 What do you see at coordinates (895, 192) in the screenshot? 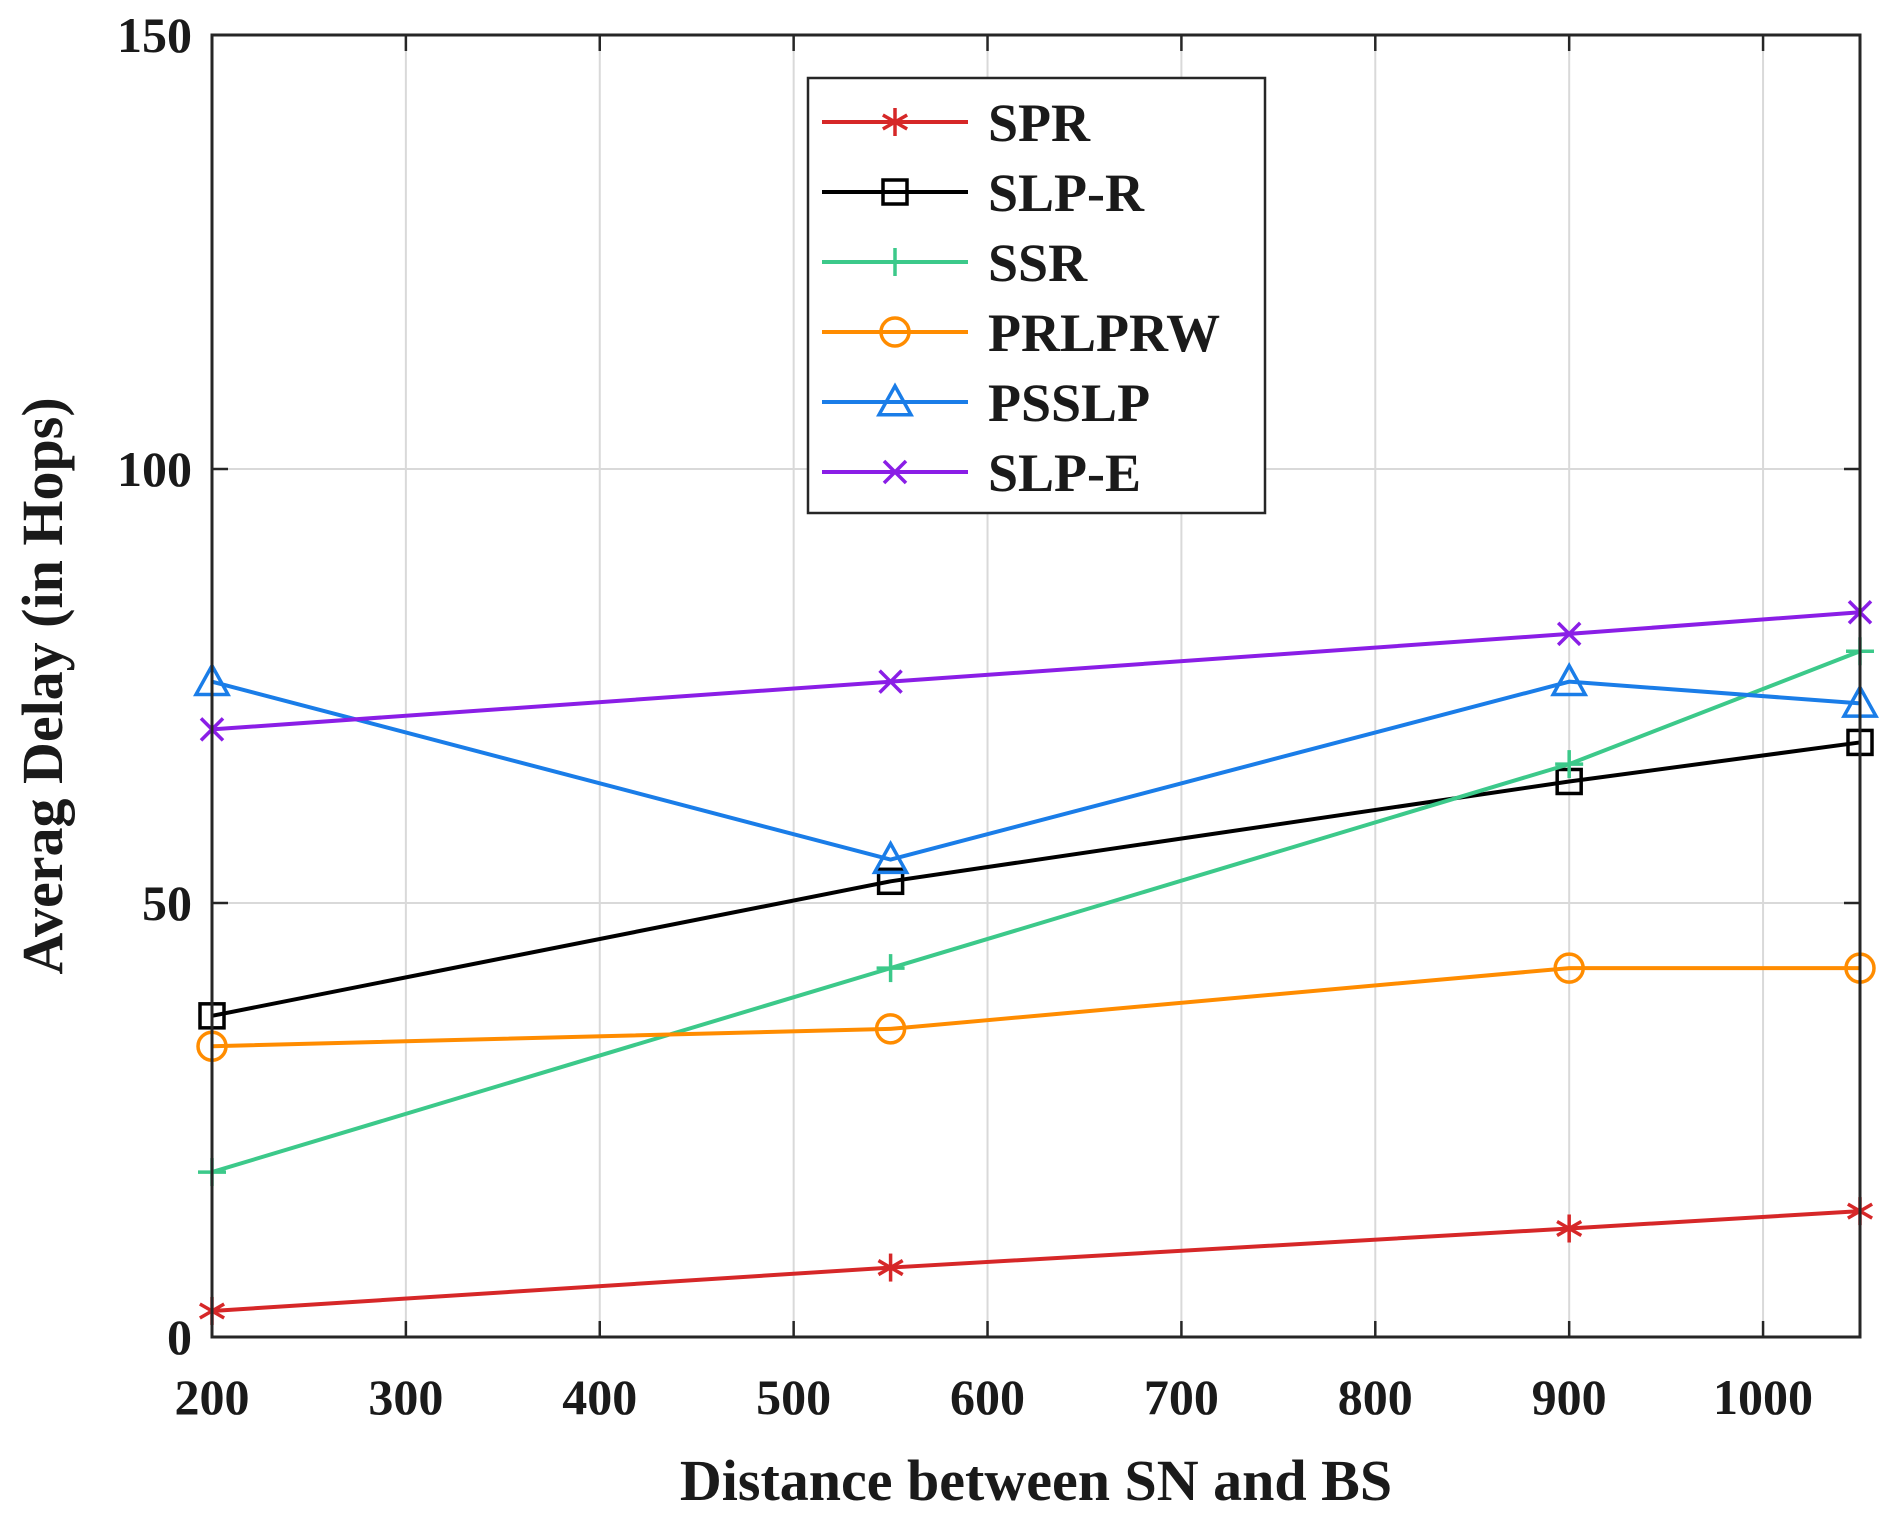
I see `data-point-legend-slp-r` at bounding box center [895, 192].